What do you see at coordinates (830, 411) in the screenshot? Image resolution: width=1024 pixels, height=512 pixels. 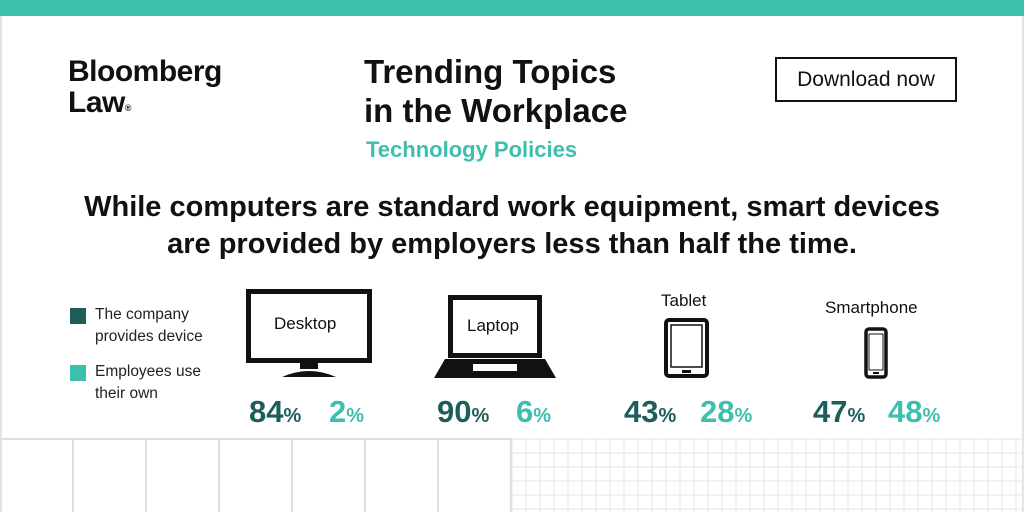 I see `stat-value: 47` at bounding box center [830, 411].